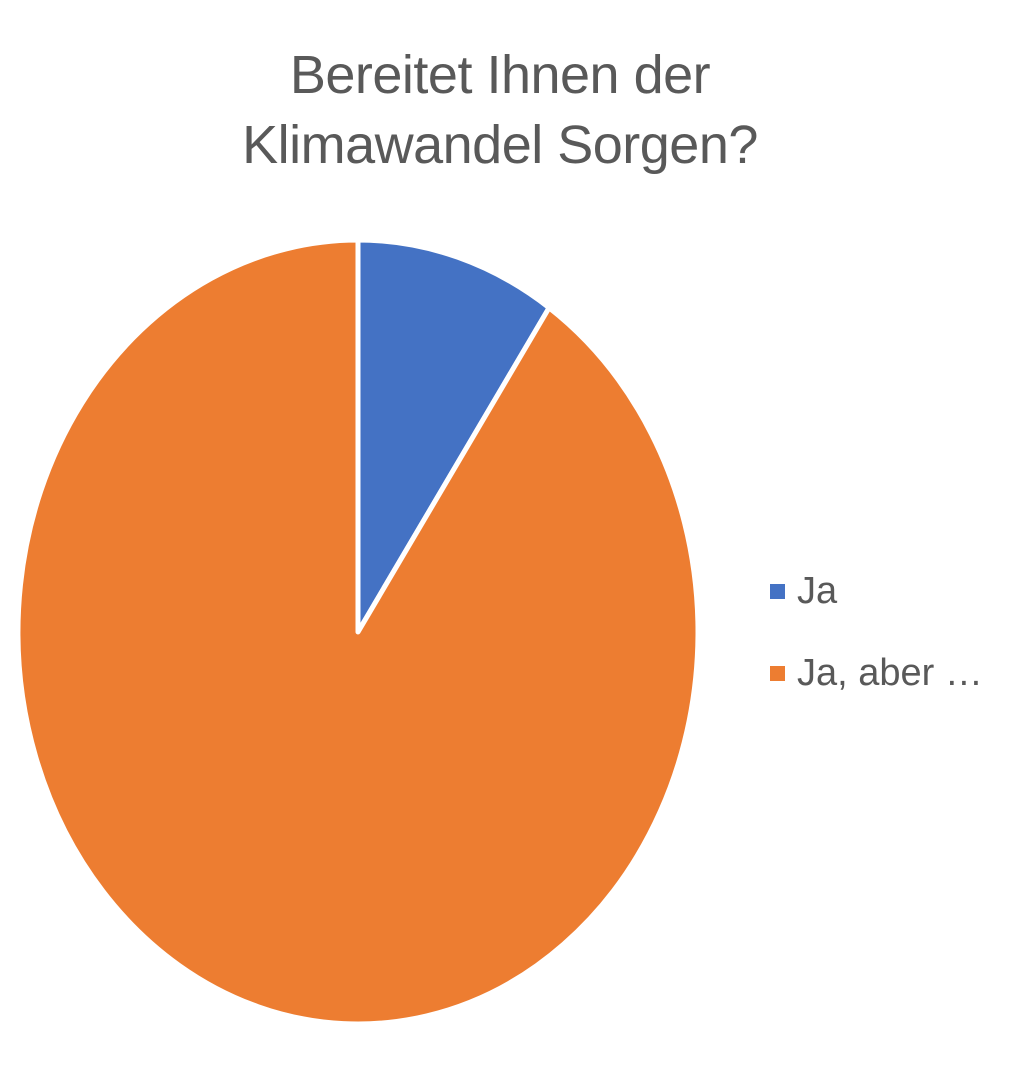 The image size is (1018, 1080). I want to click on legend-swatch-ja, so click(777, 591).